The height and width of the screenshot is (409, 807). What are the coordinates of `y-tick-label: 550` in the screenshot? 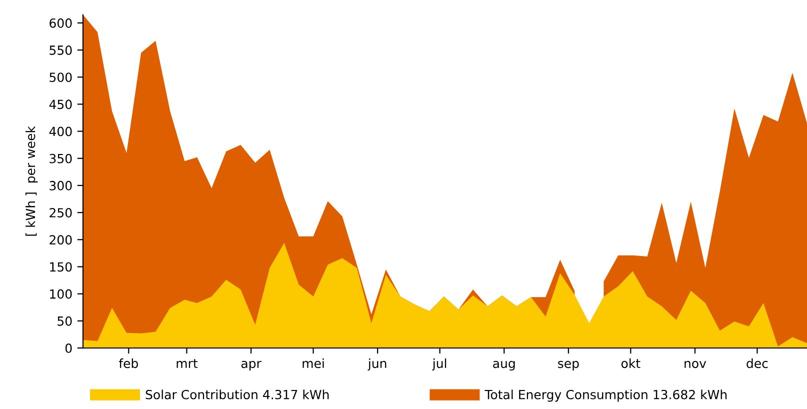 It's located at (61, 50).